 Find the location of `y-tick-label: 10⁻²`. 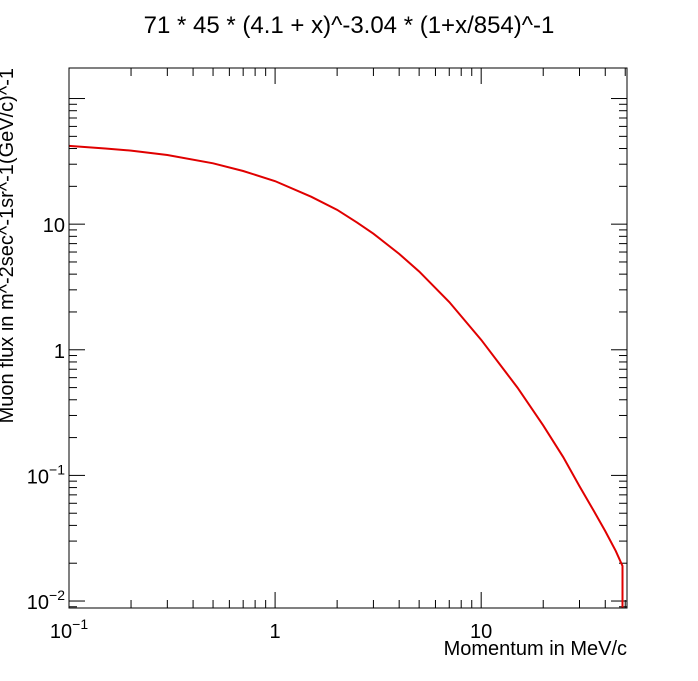

y-tick-label: 10⁻² is located at coordinates (46, 600).